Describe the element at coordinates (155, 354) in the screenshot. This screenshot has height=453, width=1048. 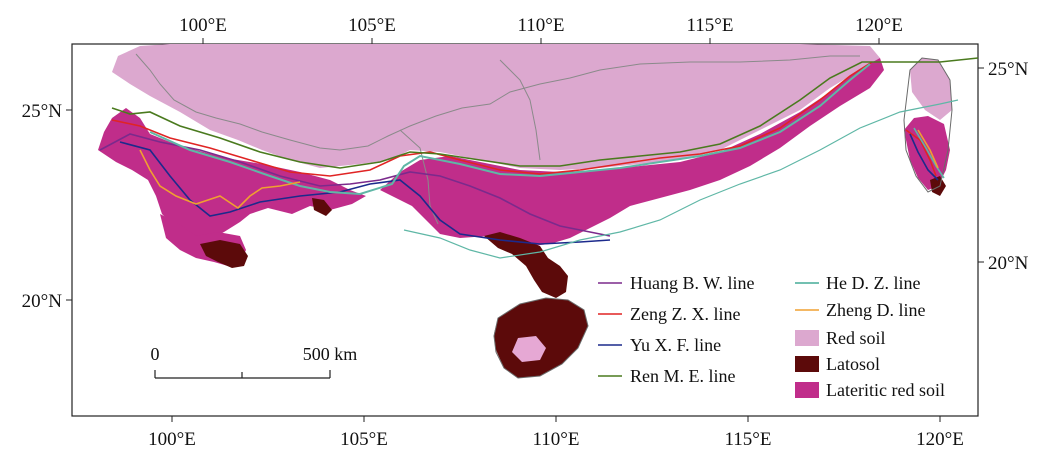
I see `scale-bar-start-label: 0` at that location.